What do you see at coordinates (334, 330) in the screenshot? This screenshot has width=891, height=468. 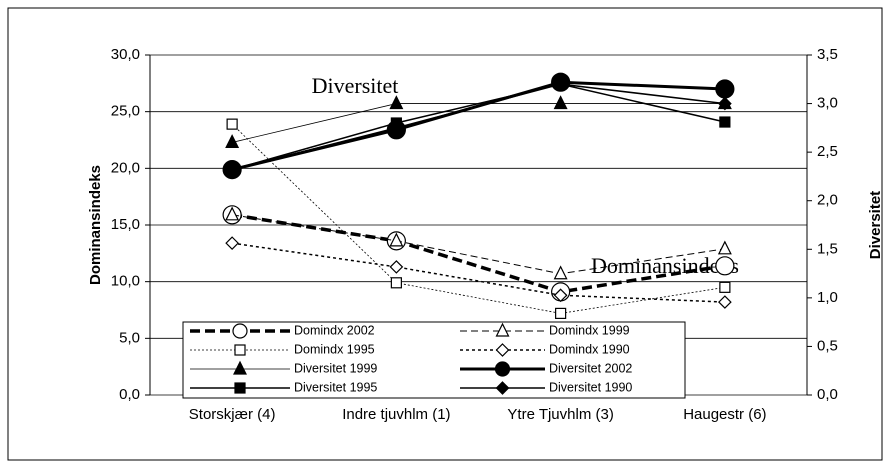 I see `legend-label: Domindx 2002` at bounding box center [334, 330].